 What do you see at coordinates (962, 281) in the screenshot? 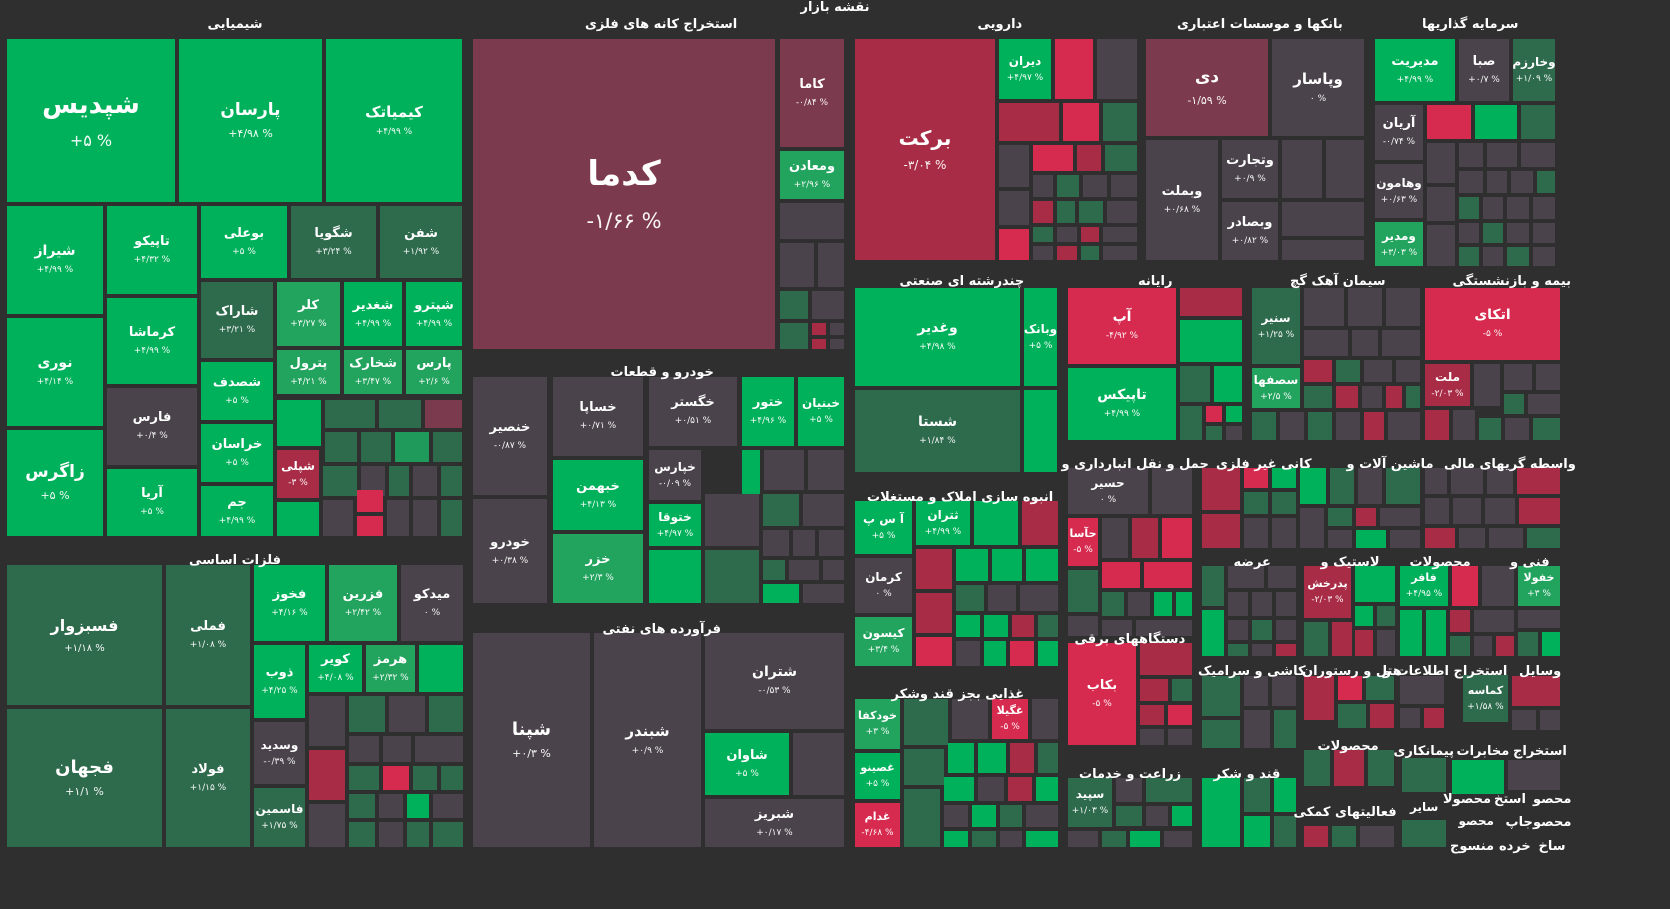
I see `sector-heading: چندرشته ای صنعتی` at bounding box center [962, 281].